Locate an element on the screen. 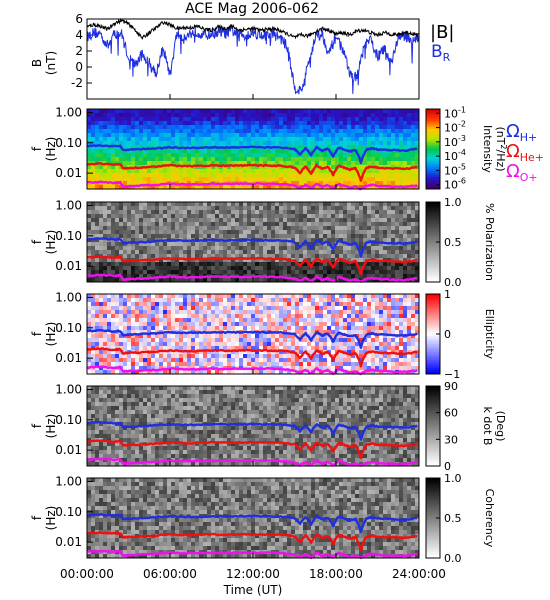 This screenshot has width=550, height=600. b-axis-label: B is located at coordinates (37, 63).